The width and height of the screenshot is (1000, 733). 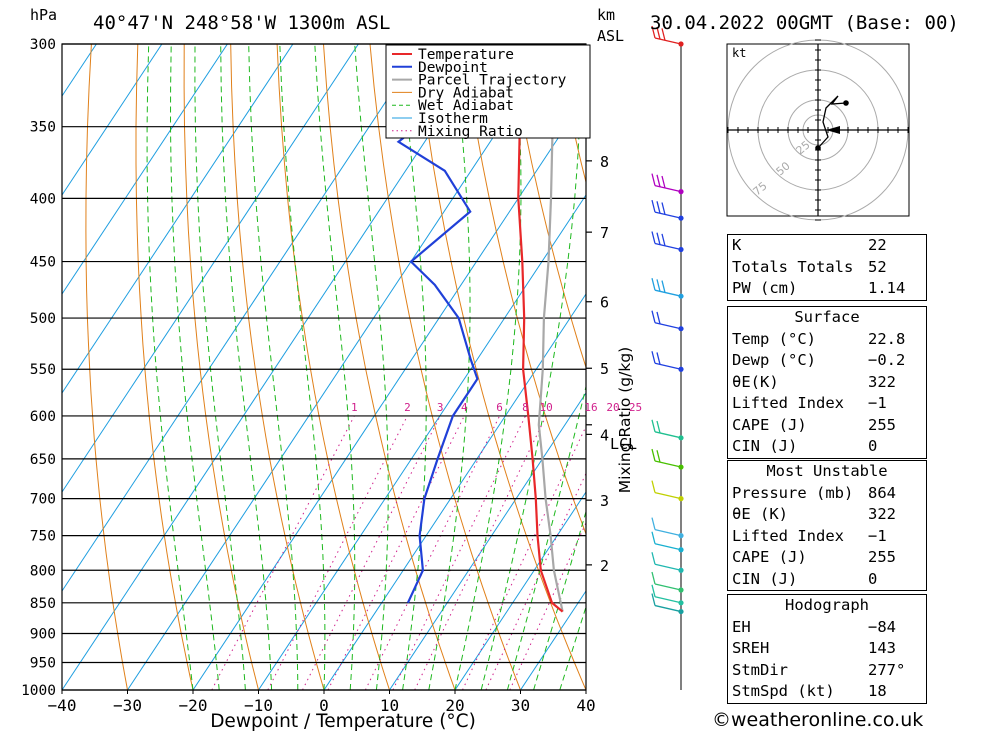 What do you see at coordinates (43, 663) in the screenshot?
I see `pressure-tick-label: 950` at bounding box center [43, 663].